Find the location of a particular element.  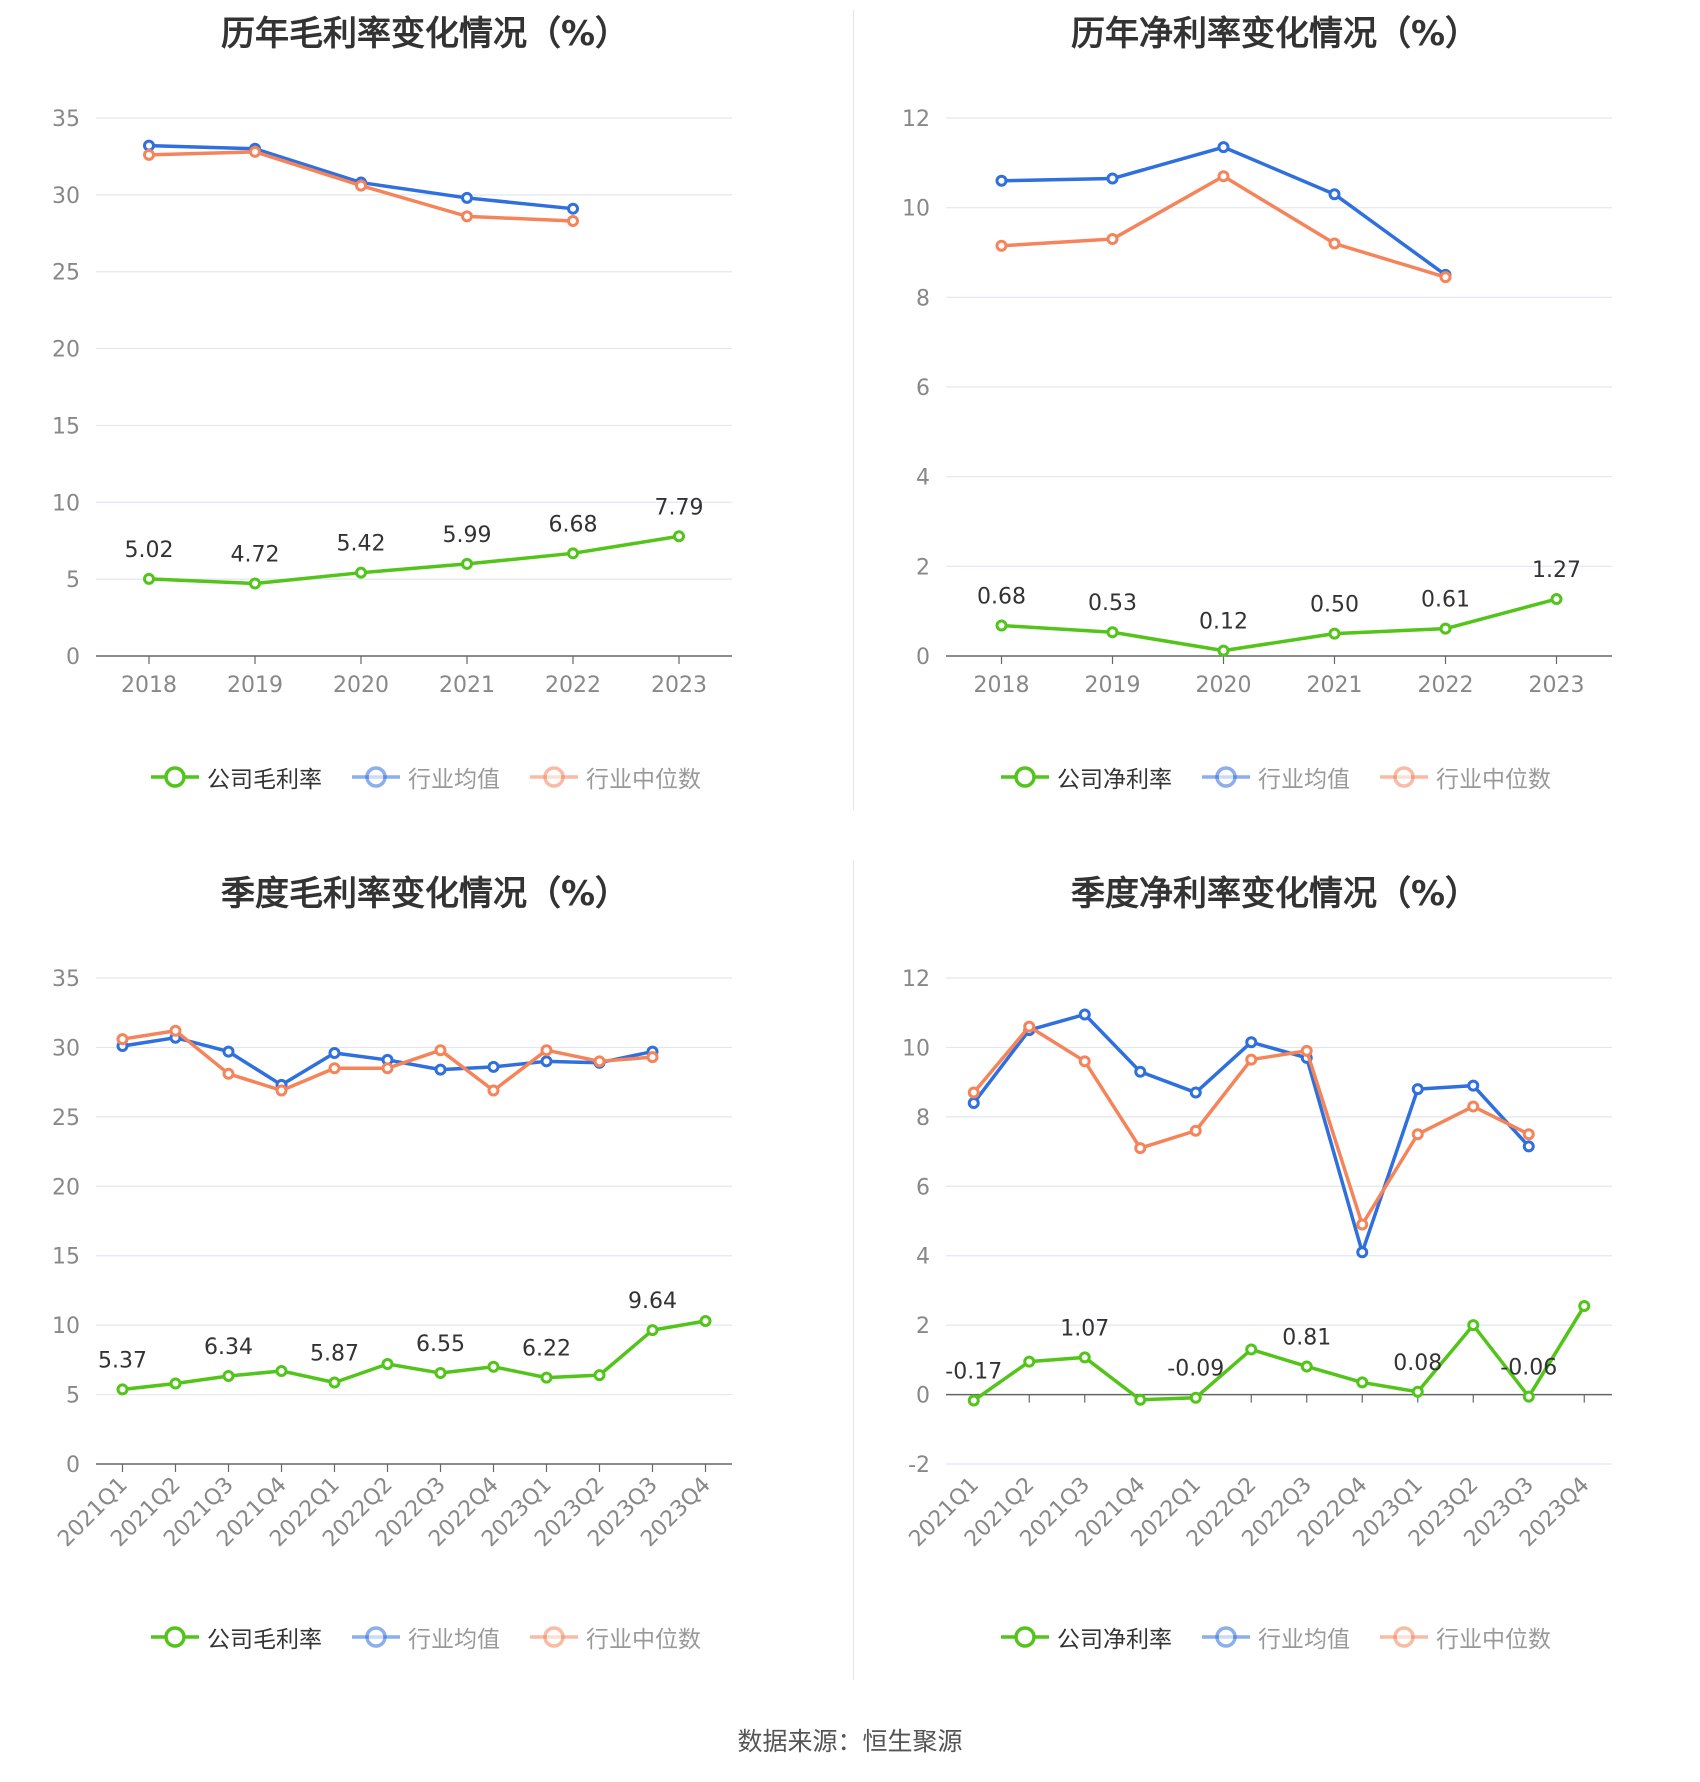

data-label: 1.07 is located at coordinates (1084, 1328).